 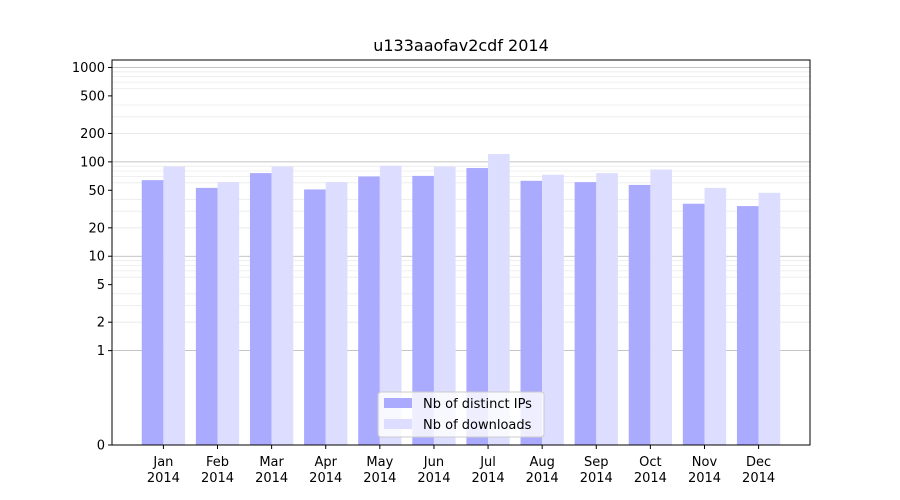 What do you see at coordinates (162, 462) in the screenshot?
I see `x-tick-label-month: Jan` at bounding box center [162, 462].